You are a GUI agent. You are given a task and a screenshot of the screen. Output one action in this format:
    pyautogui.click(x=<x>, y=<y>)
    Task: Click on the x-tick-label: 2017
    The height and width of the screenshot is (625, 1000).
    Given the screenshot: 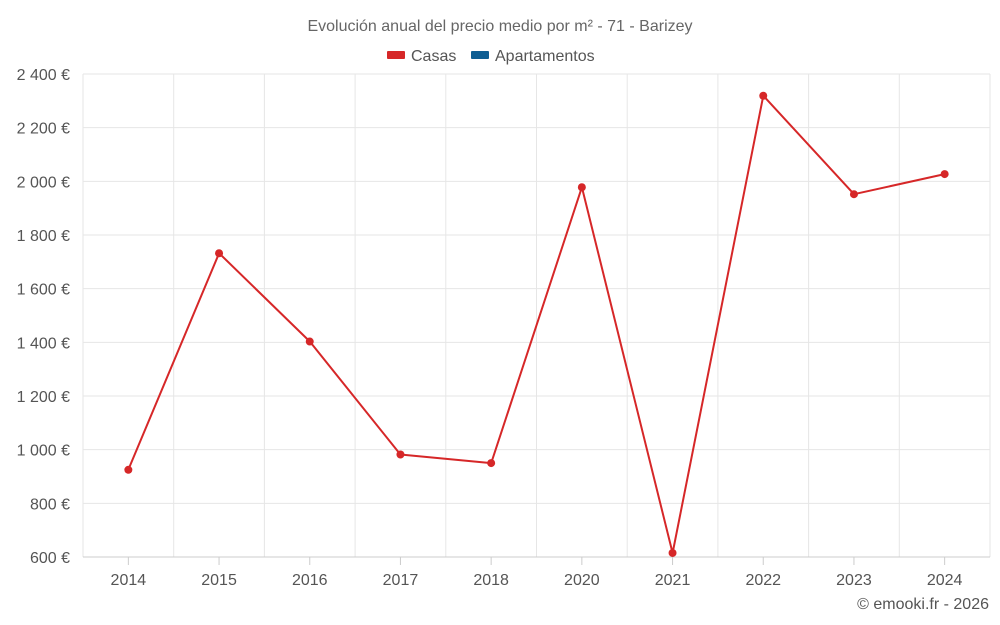 What is the action you would take?
    pyautogui.click(x=401, y=580)
    